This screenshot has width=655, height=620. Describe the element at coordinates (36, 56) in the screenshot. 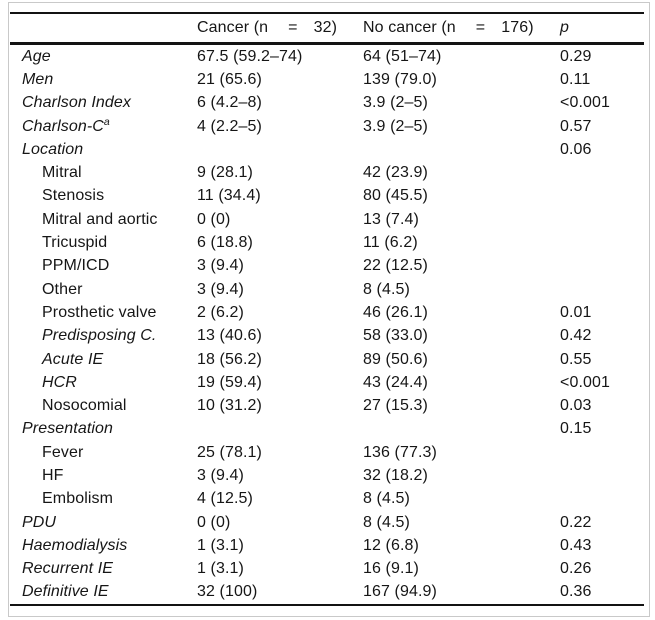

I see `row-label: Age` at that location.